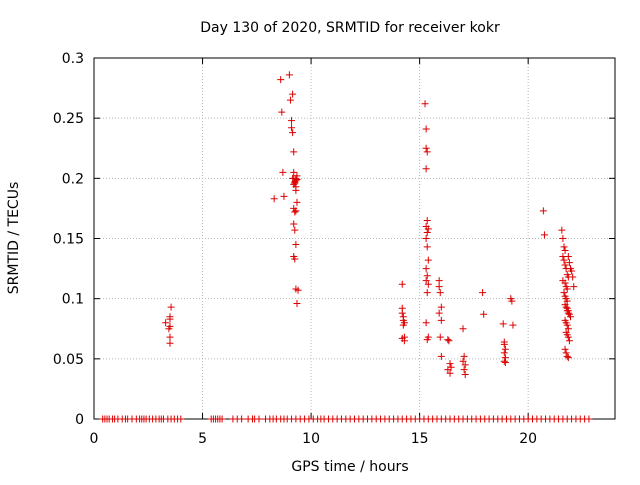 This screenshot has height=485, width=640. What do you see at coordinates (202, 439) in the screenshot?
I see `x-tick-label: 5` at bounding box center [202, 439].